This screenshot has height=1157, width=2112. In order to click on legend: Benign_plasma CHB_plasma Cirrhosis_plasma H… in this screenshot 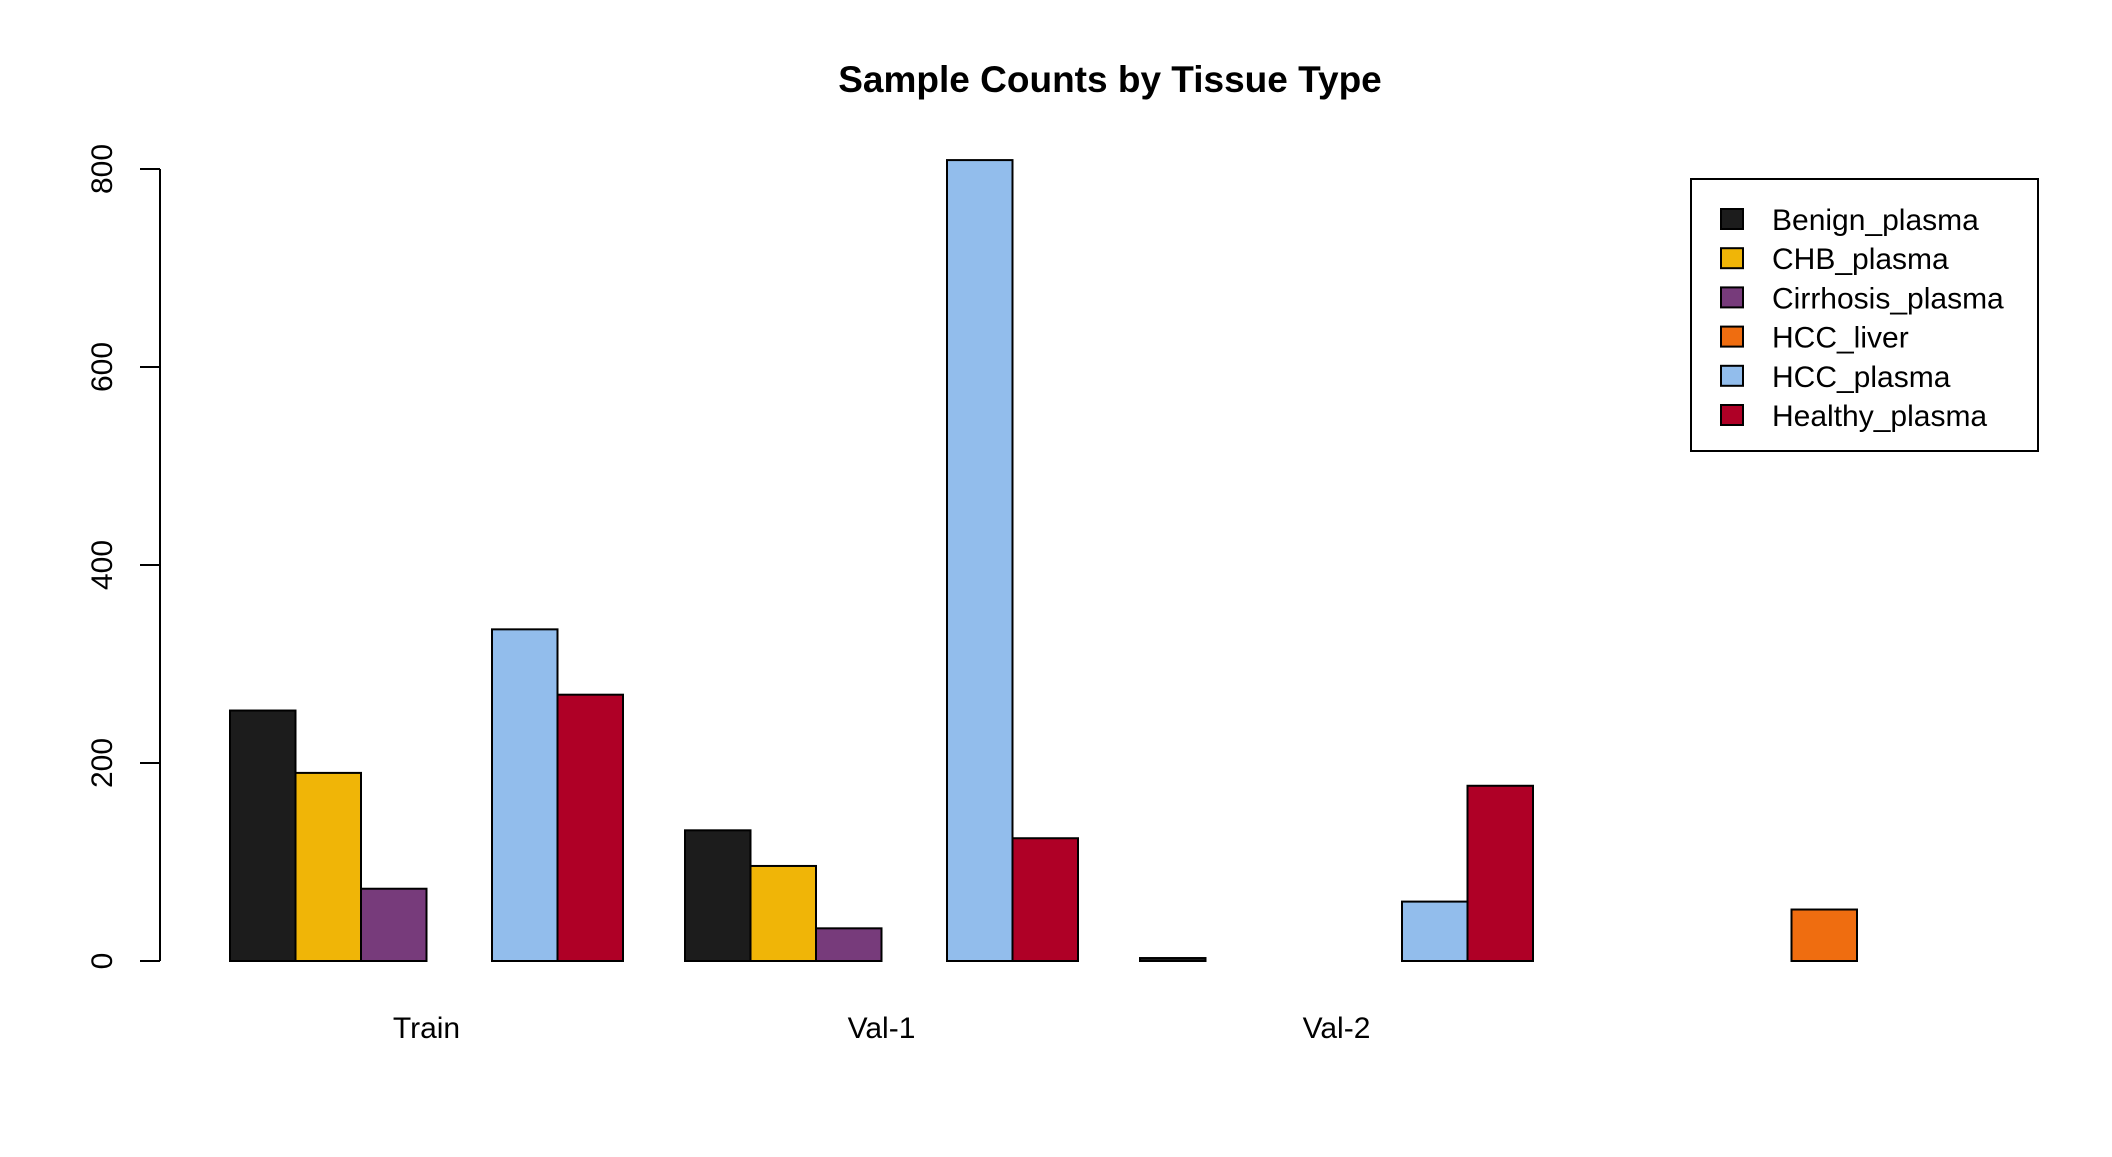, I will do `click(1864, 315)`.